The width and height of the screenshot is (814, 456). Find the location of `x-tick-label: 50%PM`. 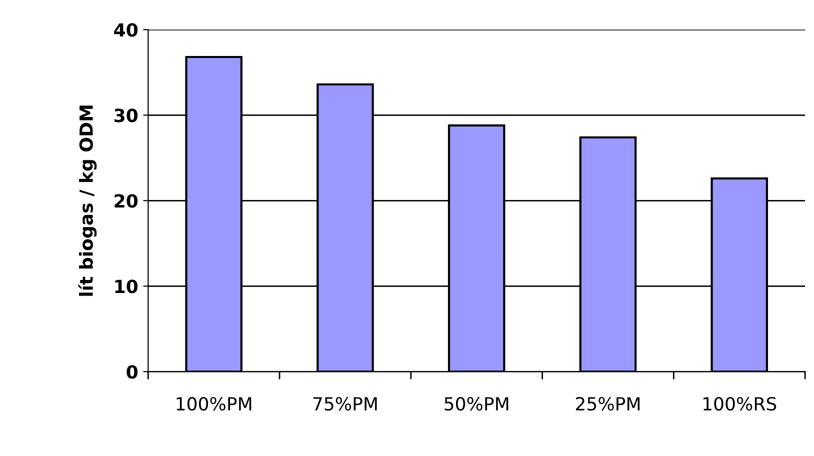

x-tick-label: 50%PM is located at coordinates (476, 403).